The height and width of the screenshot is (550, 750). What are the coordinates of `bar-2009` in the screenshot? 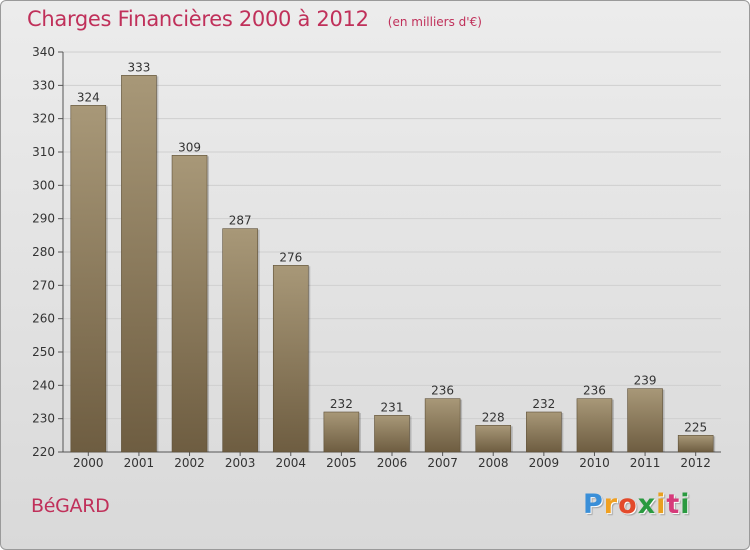 It's located at (544, 432).